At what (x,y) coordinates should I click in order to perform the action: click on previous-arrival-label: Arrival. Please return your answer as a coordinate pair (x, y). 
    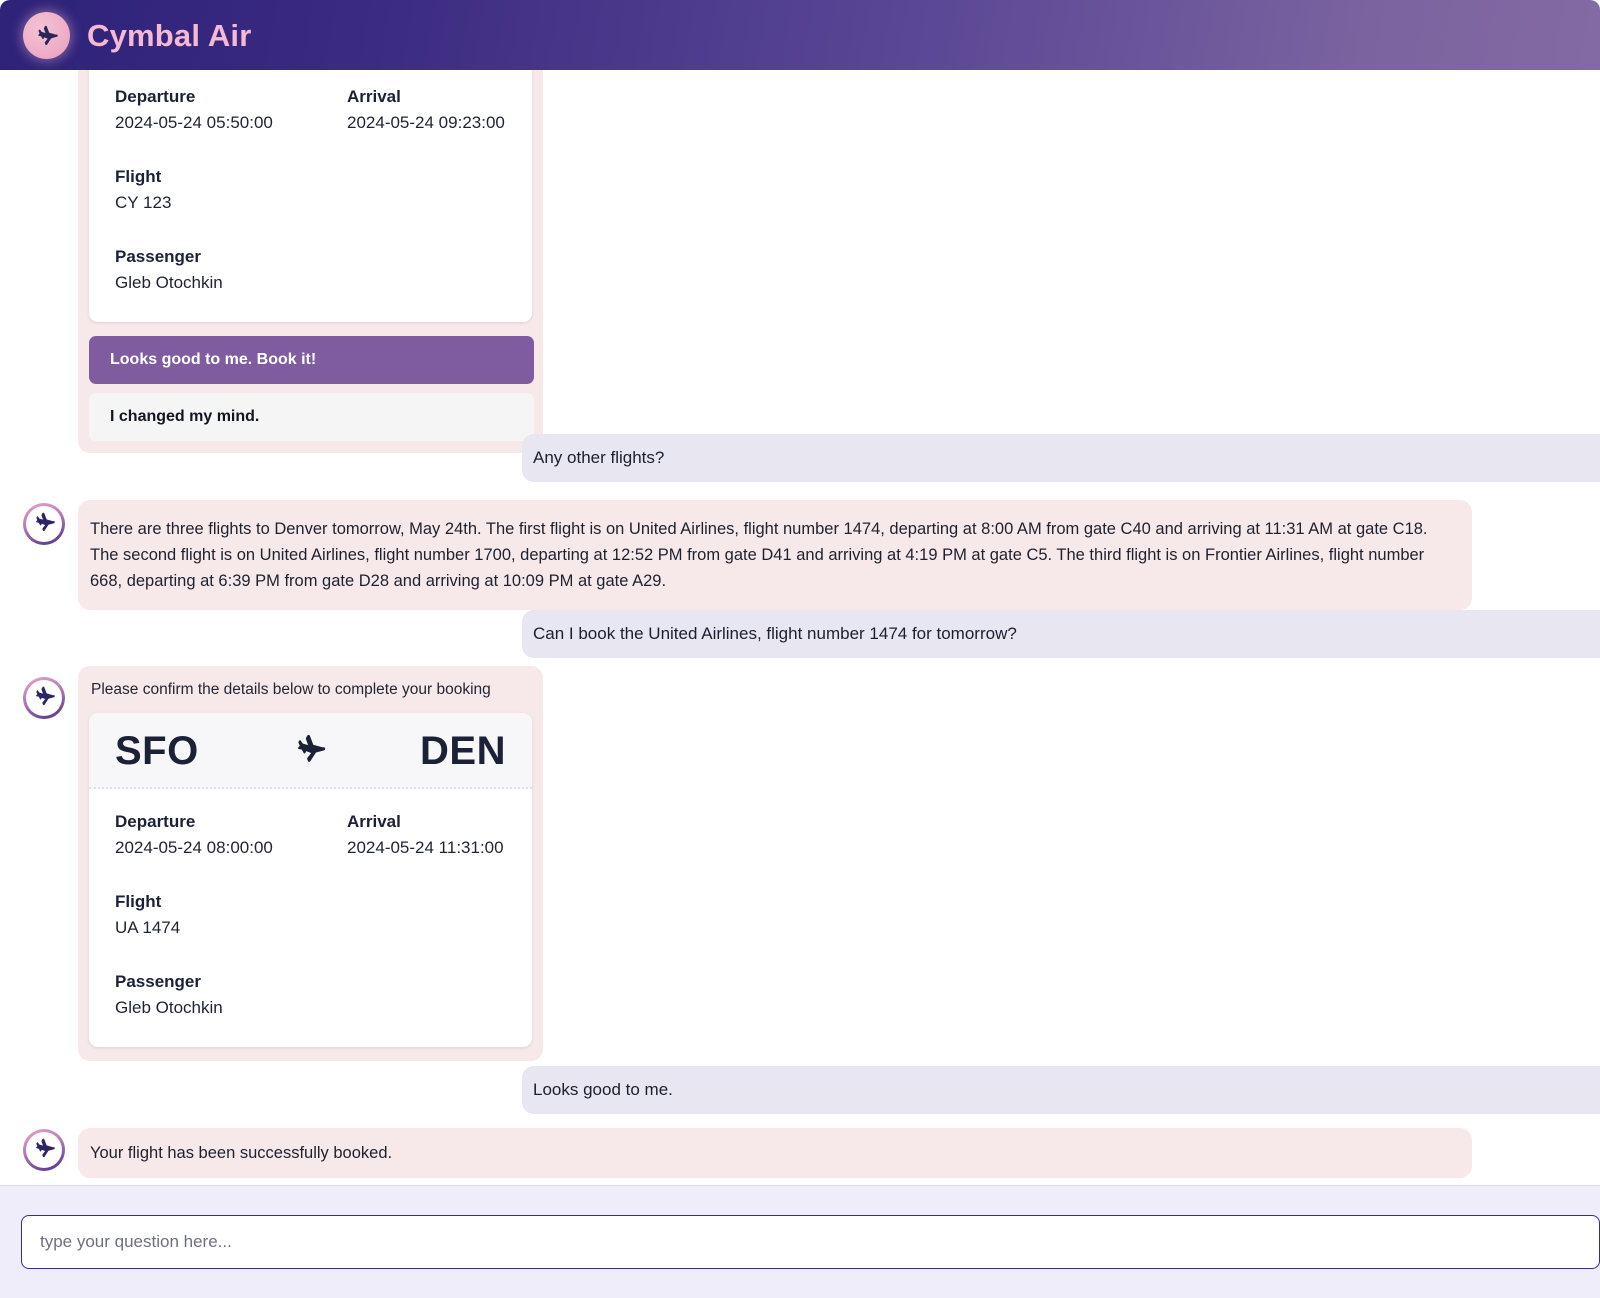
    Looking at the image, I should click on (374, 96).